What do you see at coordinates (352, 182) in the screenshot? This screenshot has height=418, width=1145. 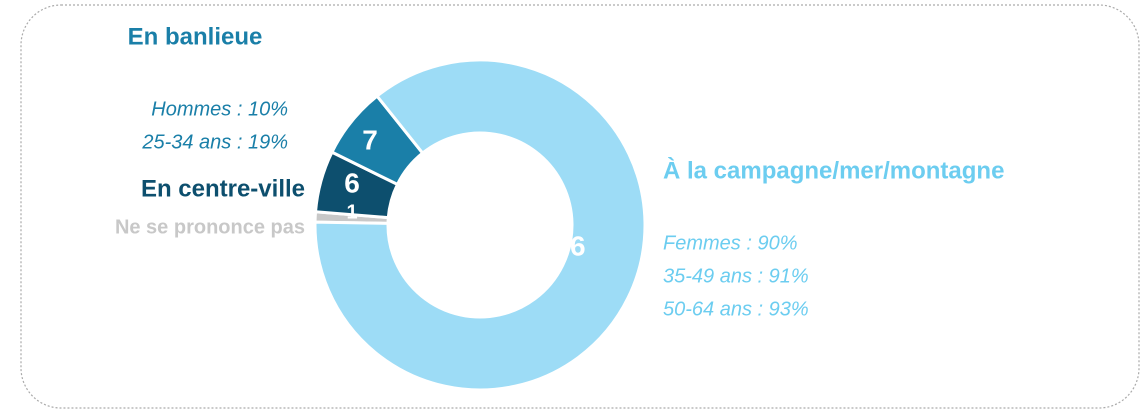 I see `value-label: 6` at bounding box center [352, 182].